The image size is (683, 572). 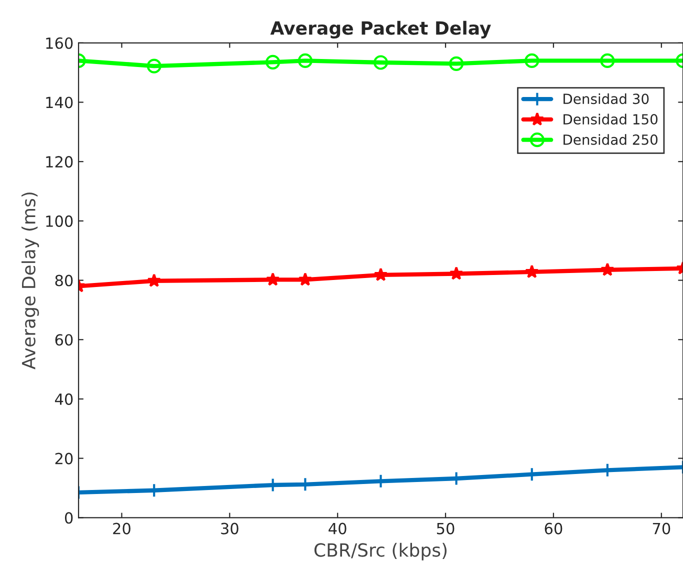 I want to click on y-tick-label: 140, so click(x=59, y=102).